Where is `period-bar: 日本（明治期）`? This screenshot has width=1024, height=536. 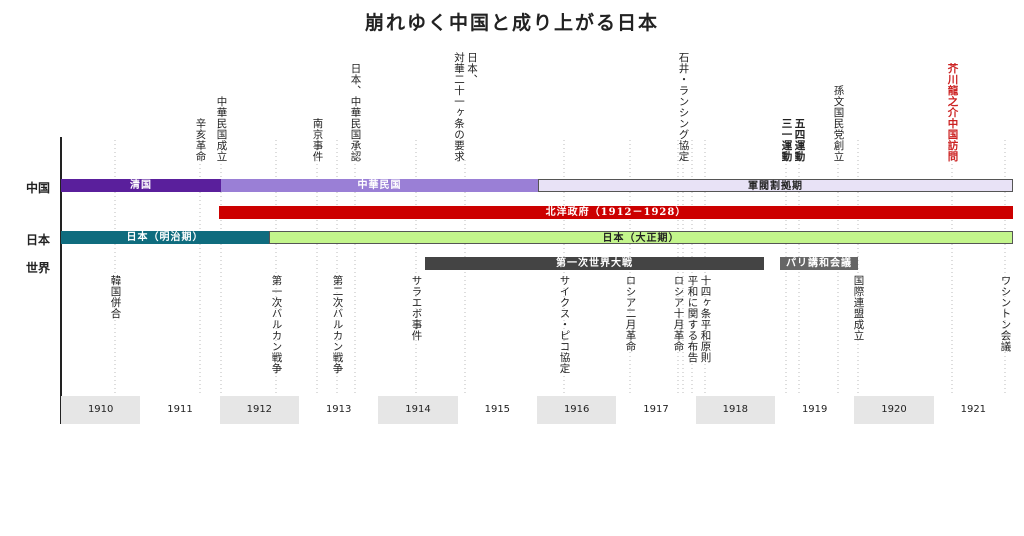
period-bar: 日本（明治期） is located at coordinates (165, 237).